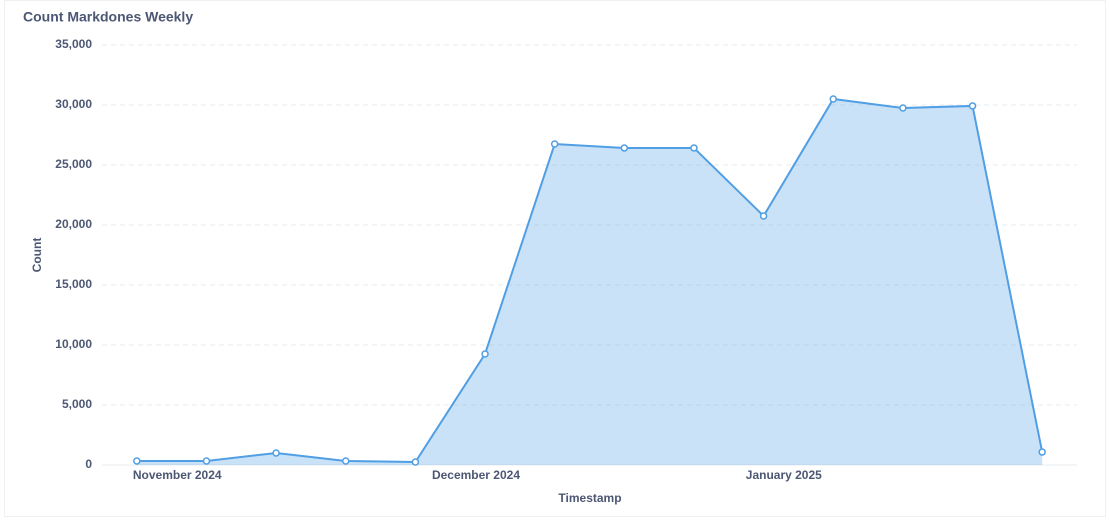  I want to click on x-tick-label: November 2024, so click(177, 475).